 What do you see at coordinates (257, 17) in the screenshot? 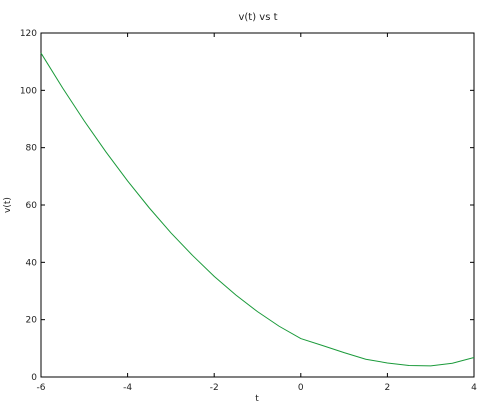
I see `chart-title: v(t) vs t` at bounding box center [257, 17].